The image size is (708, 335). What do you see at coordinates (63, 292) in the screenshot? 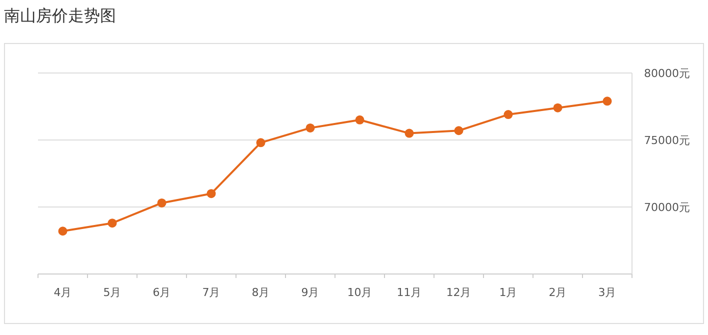
I see `x-tick-label: 4月` at bounding box center [63, 292].